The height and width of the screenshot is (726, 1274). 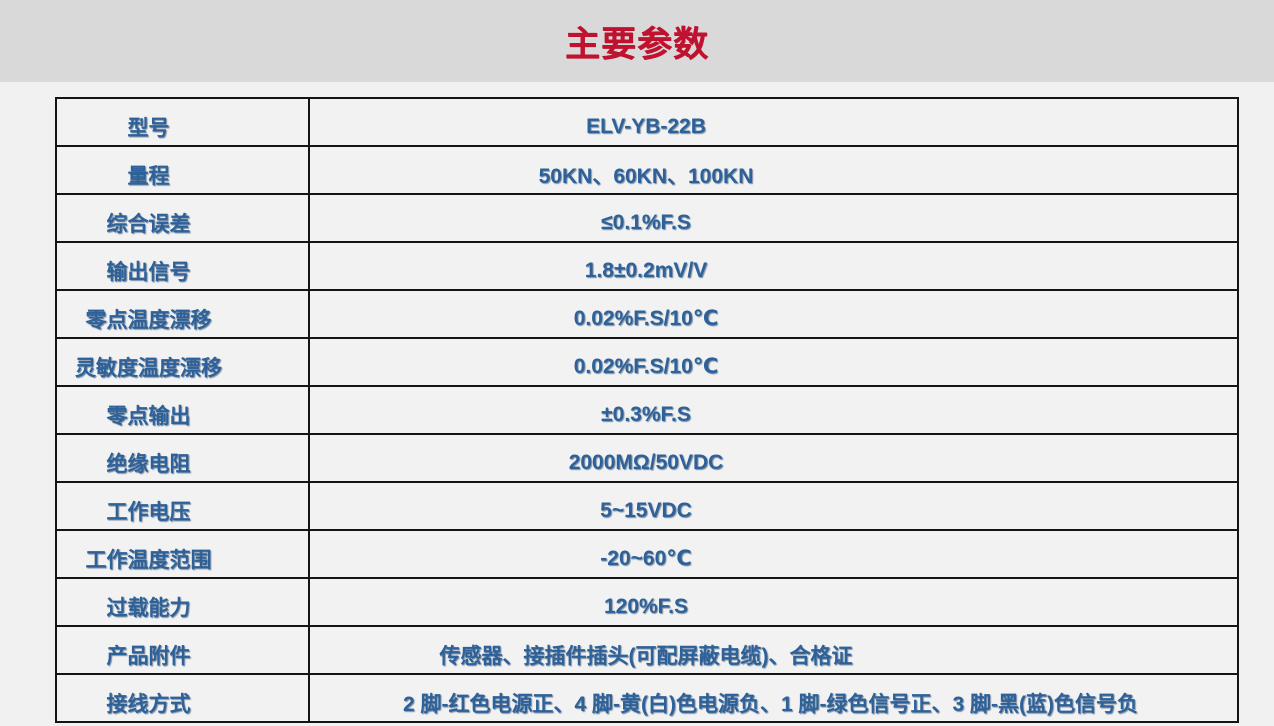 I want to click on param-label: 工作温度范围, so click(x=182, y=554).